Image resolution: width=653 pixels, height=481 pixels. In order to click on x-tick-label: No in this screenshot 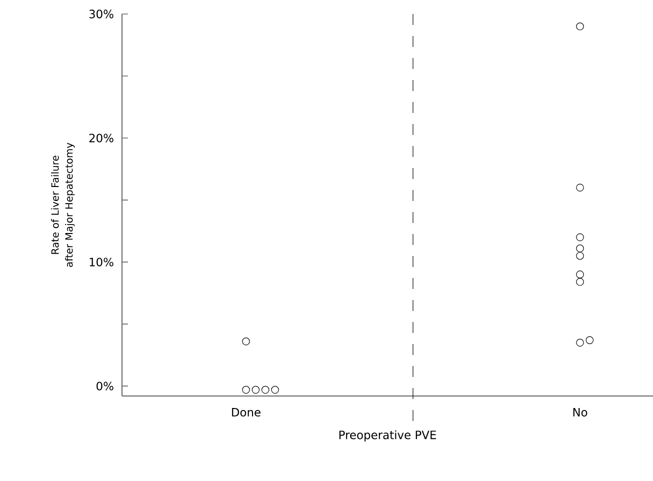, I will do `click(580, 412)`.